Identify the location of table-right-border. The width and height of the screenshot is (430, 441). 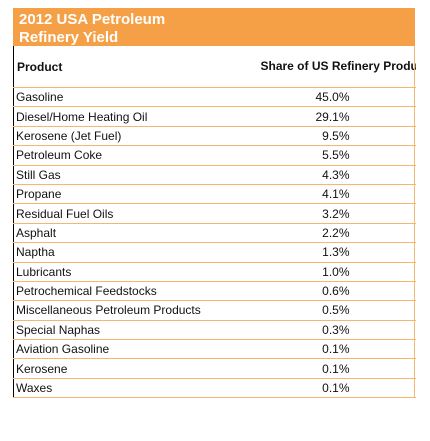
(414, 222).